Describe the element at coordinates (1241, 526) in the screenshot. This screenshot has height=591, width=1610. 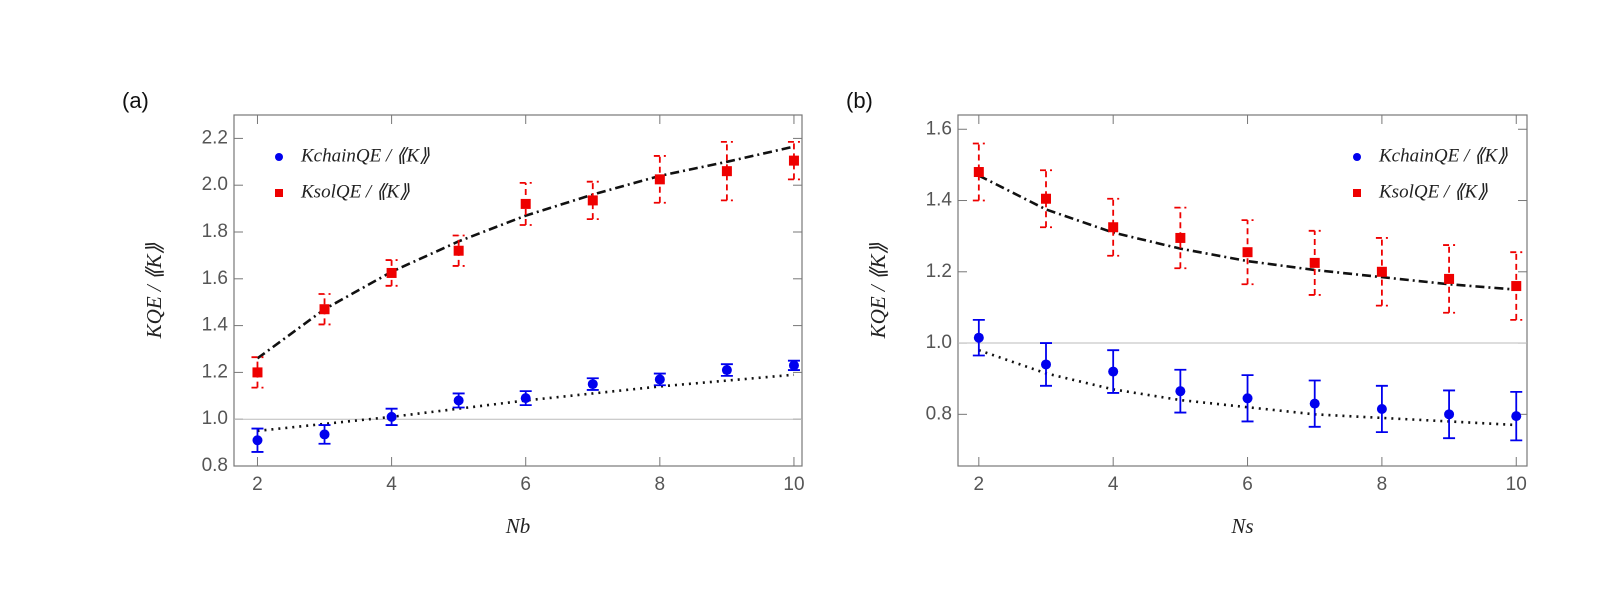
I see `x-axis-label: Ns` at that location.